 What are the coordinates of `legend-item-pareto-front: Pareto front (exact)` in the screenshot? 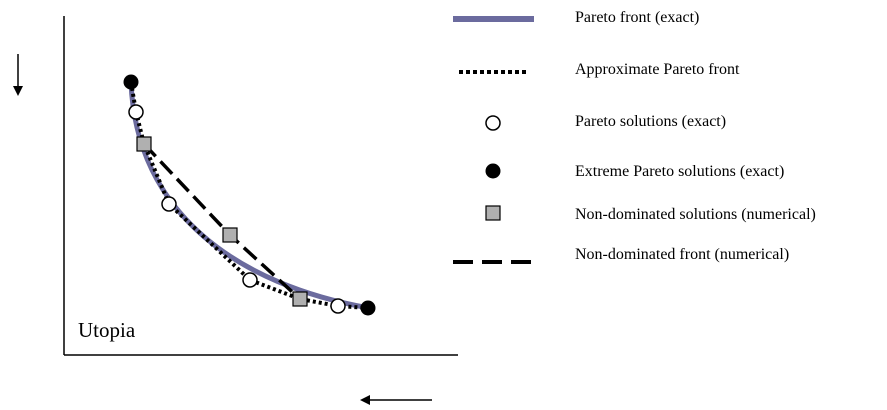 It's located at (576, 17).